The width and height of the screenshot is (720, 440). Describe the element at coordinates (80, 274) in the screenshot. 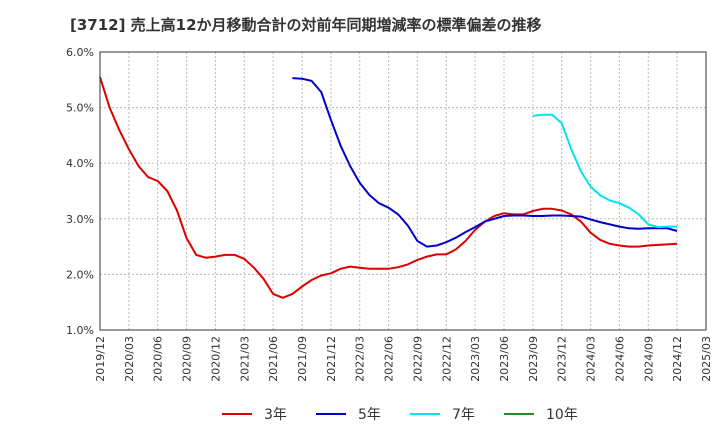

I see `y-tick-label: 2.0%` at that location.